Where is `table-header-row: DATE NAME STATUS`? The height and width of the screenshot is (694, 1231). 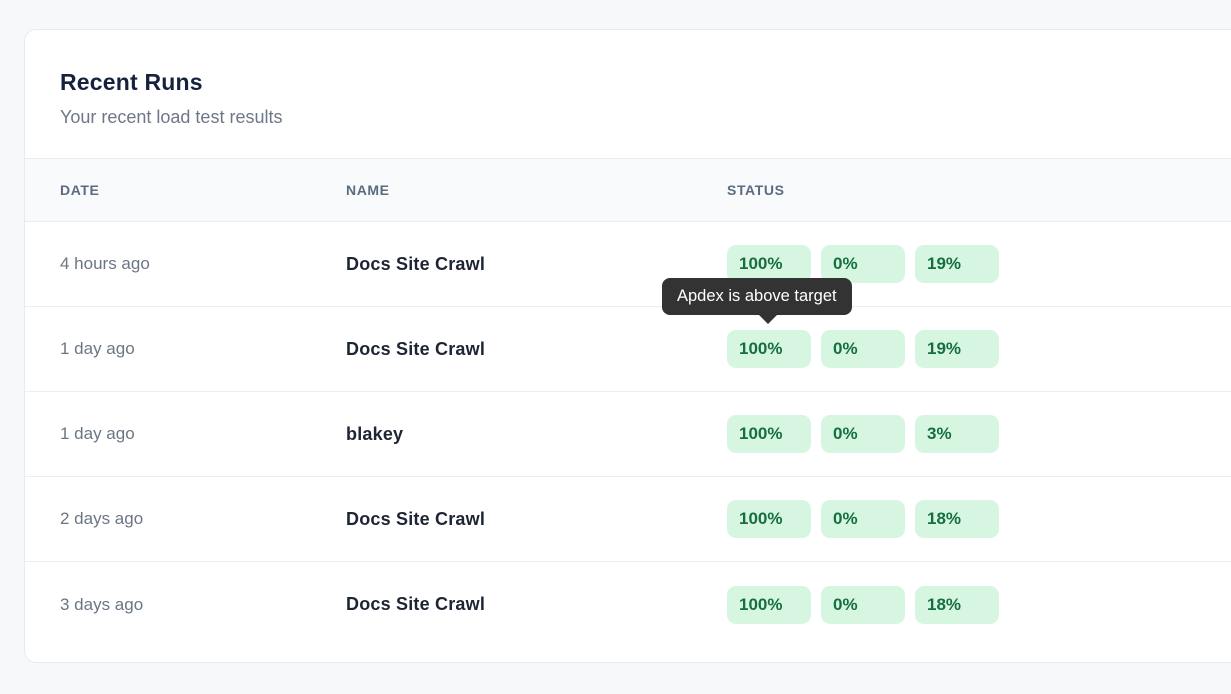 table-header-row: DATE NAME STATUS is located at coordinates (628, 190).